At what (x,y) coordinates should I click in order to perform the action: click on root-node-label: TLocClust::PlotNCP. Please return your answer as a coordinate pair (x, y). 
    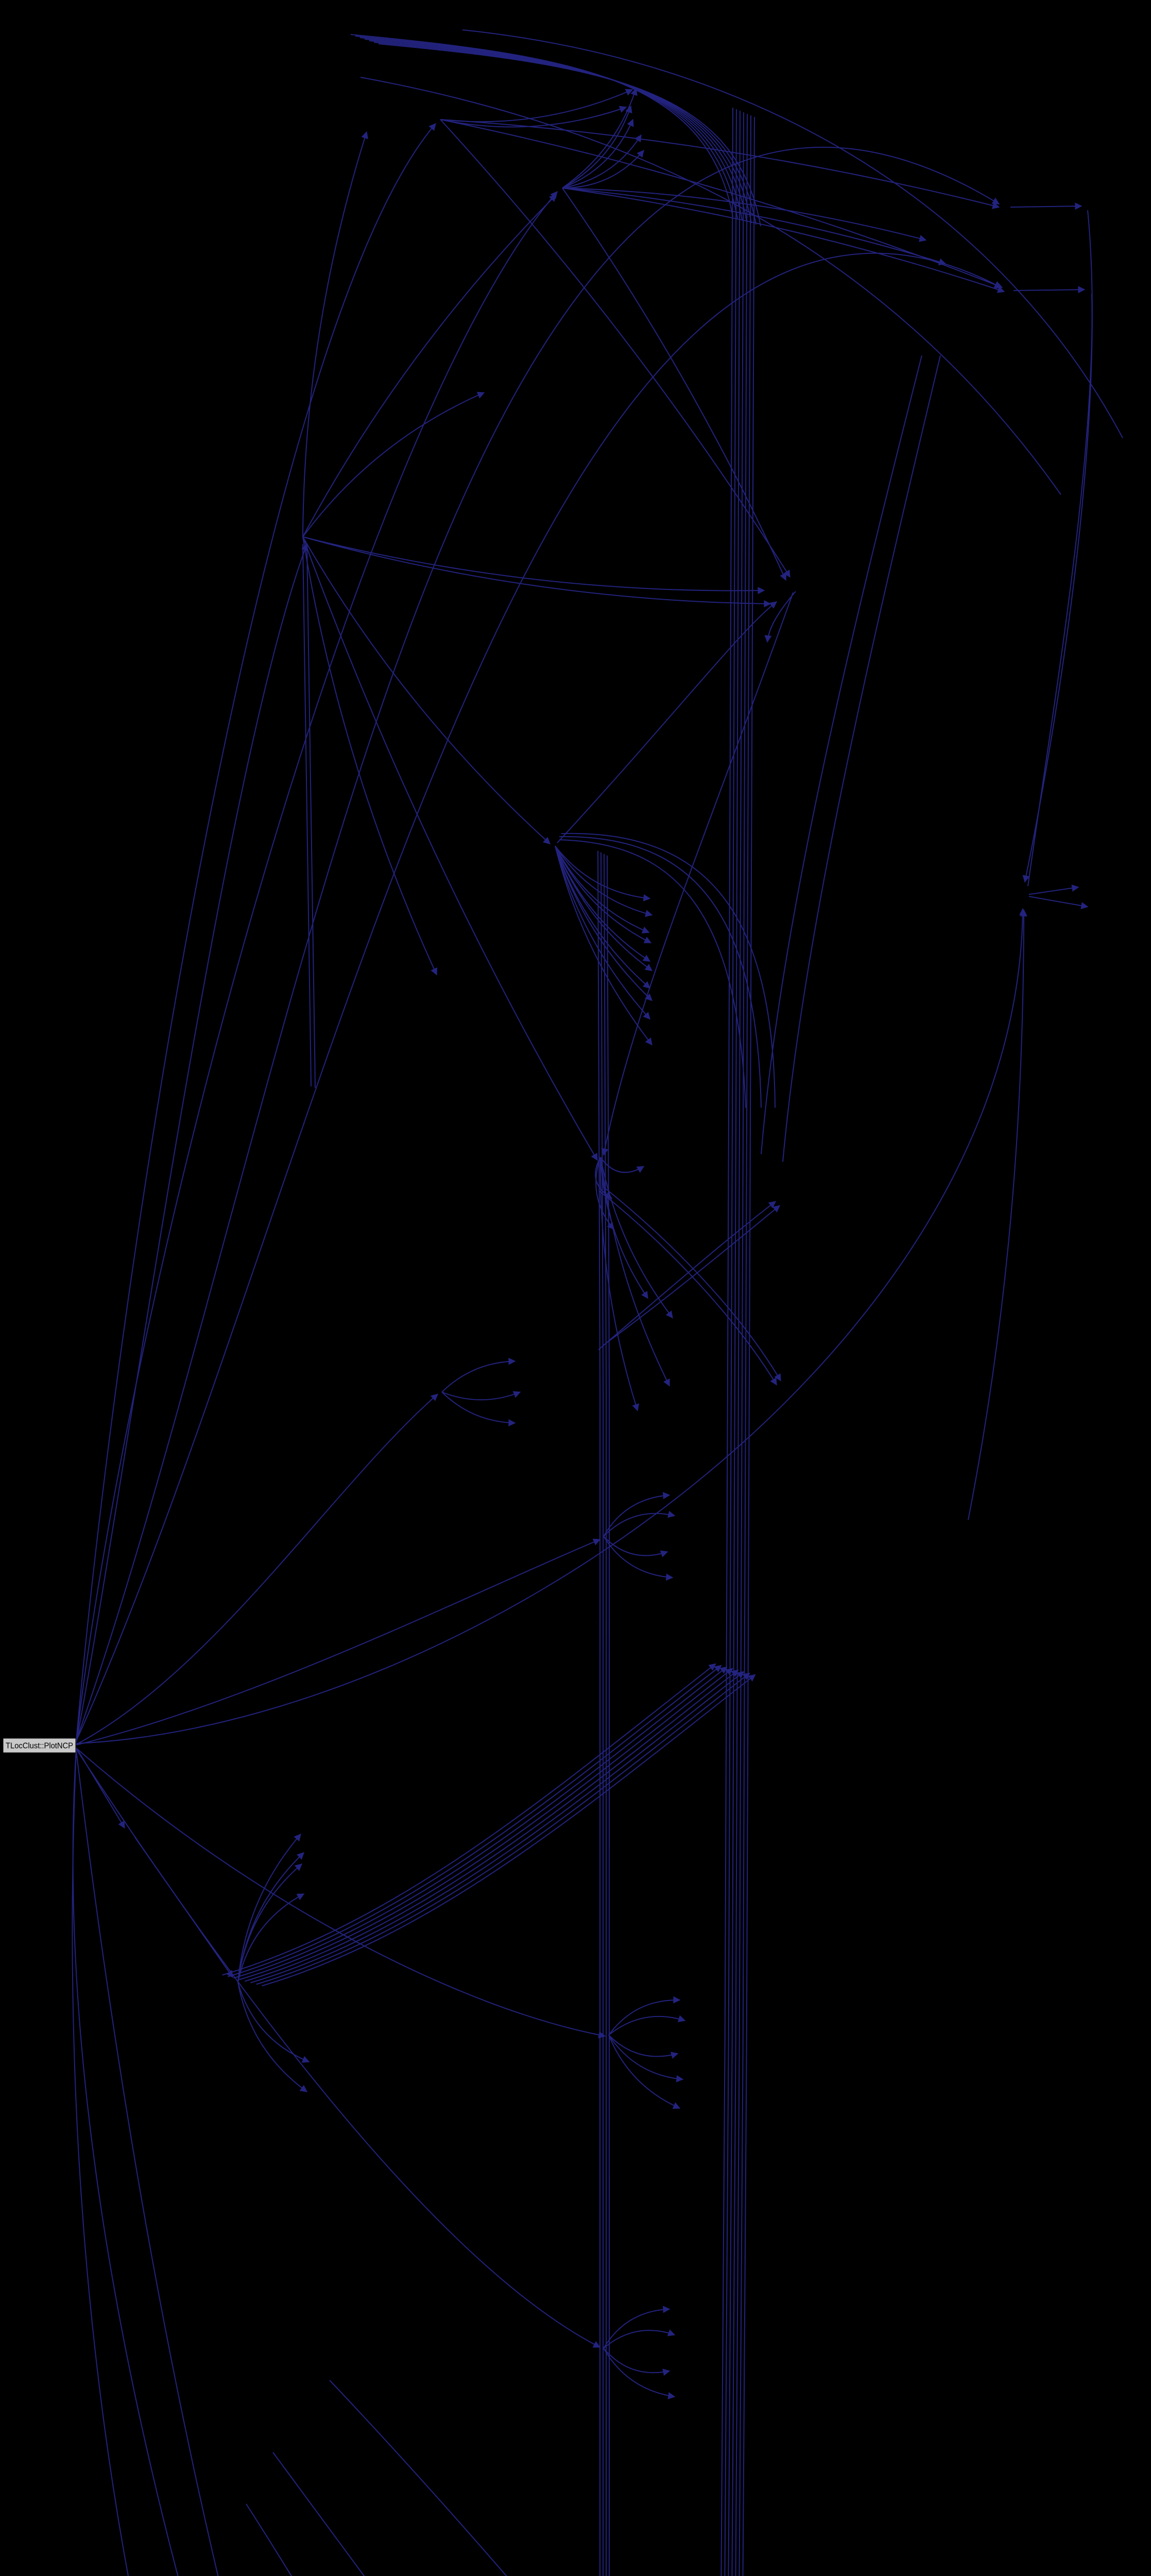
    Looking at the image, I should click on (39, 1746).